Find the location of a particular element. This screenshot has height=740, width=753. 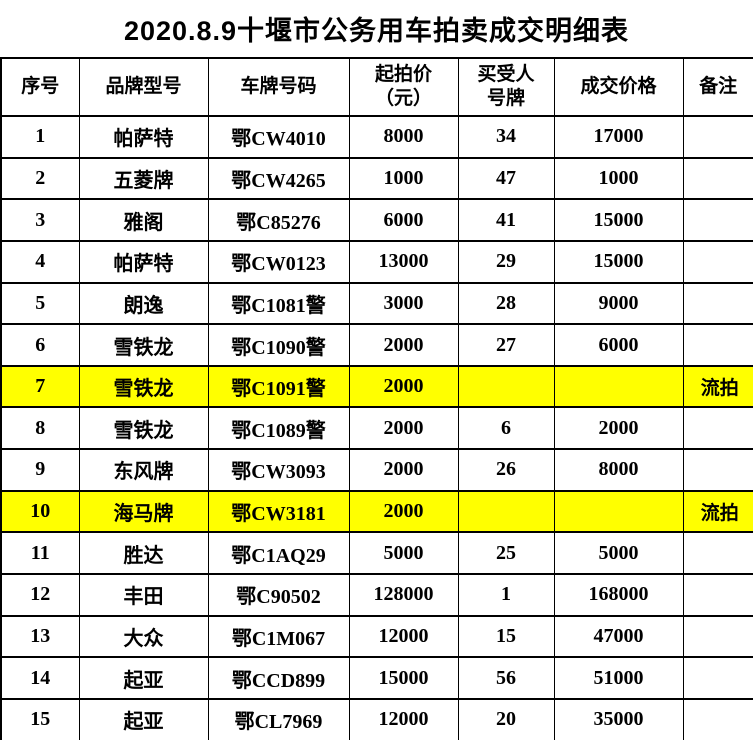

brand-cell: 海马牌 is located at coordinates (143, 511).